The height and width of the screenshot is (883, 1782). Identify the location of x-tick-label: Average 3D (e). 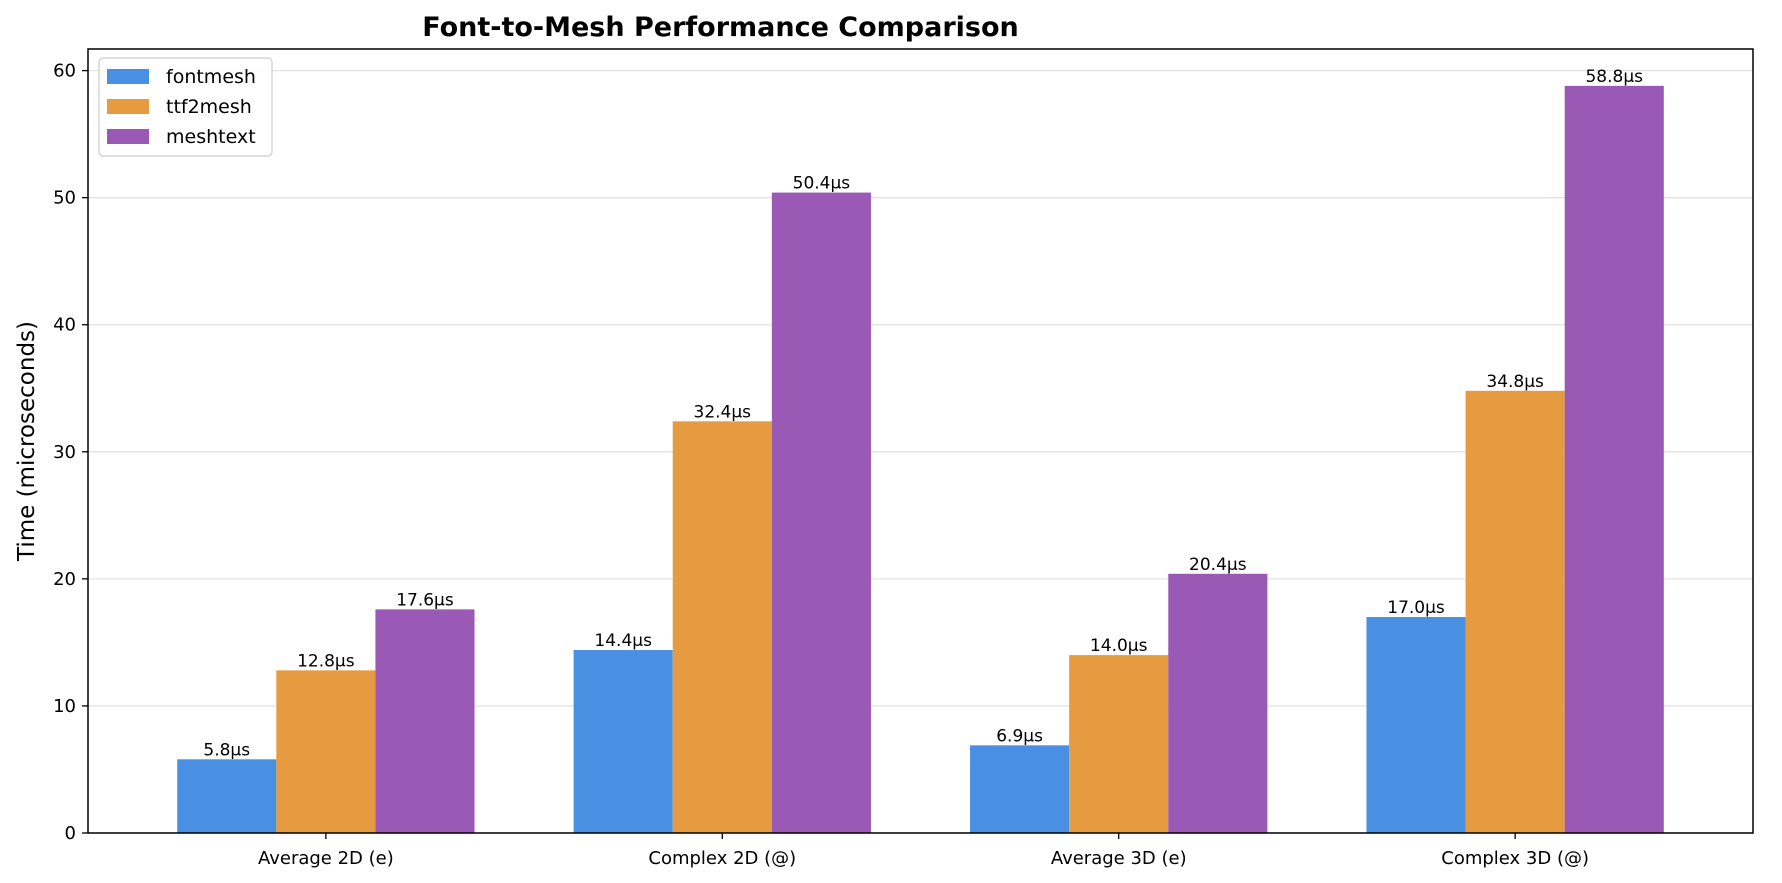
(1119, 858).